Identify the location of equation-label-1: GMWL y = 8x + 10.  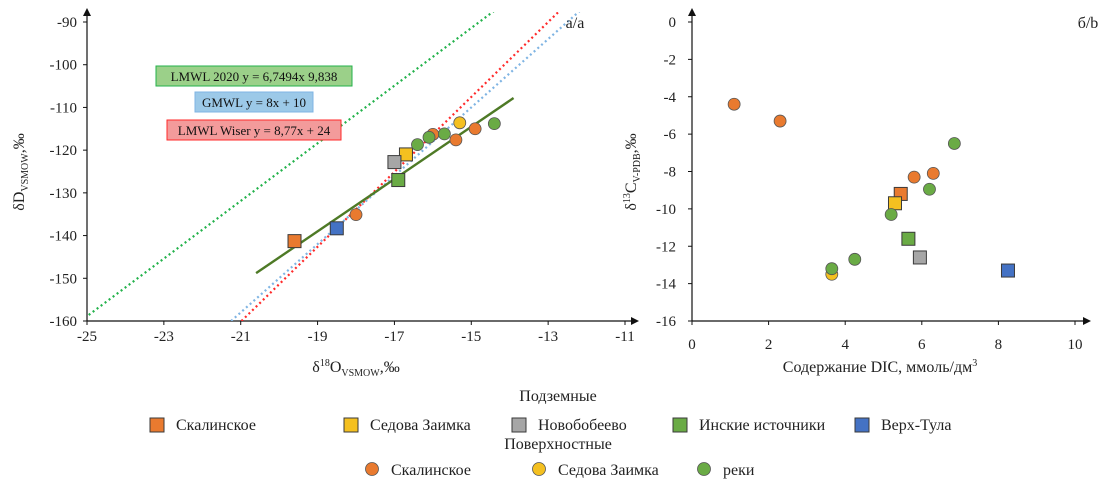
(254, 102).